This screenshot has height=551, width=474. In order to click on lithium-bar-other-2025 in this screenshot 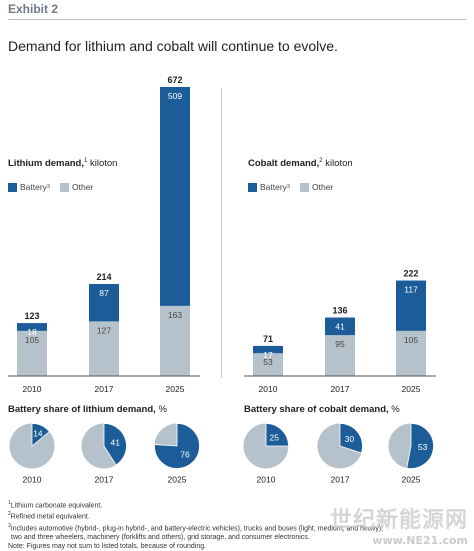, I will do `click(175, 340)`.